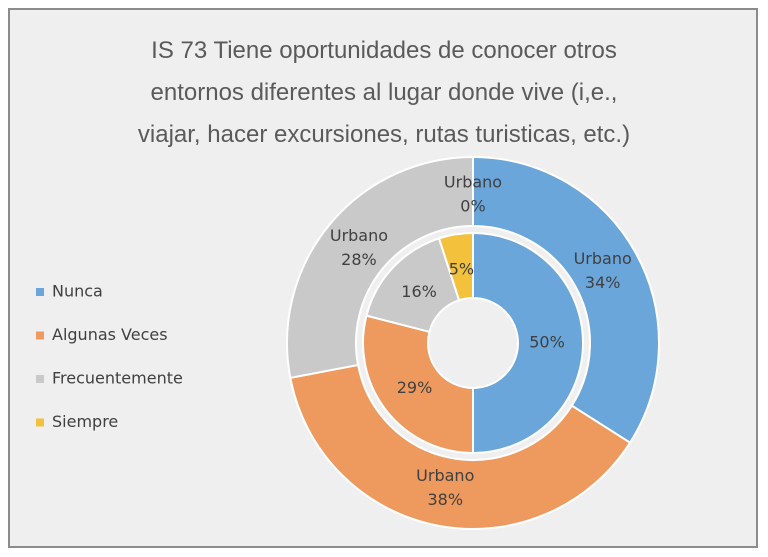 This screenshot has width=768, height=557. What do you see at coordinates (85, 421) in the screenshot?
I see `legend-label: Siempre` at bounding box center [85, 421].